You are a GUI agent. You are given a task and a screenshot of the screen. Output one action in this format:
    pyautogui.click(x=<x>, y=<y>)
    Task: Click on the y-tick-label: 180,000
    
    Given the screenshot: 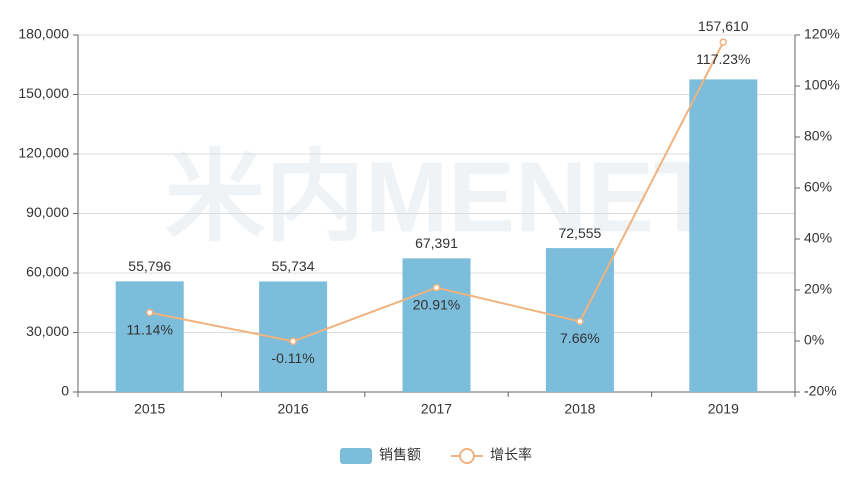 What is the action you would take?
    pyautogui.click(x=43, y=34)
    